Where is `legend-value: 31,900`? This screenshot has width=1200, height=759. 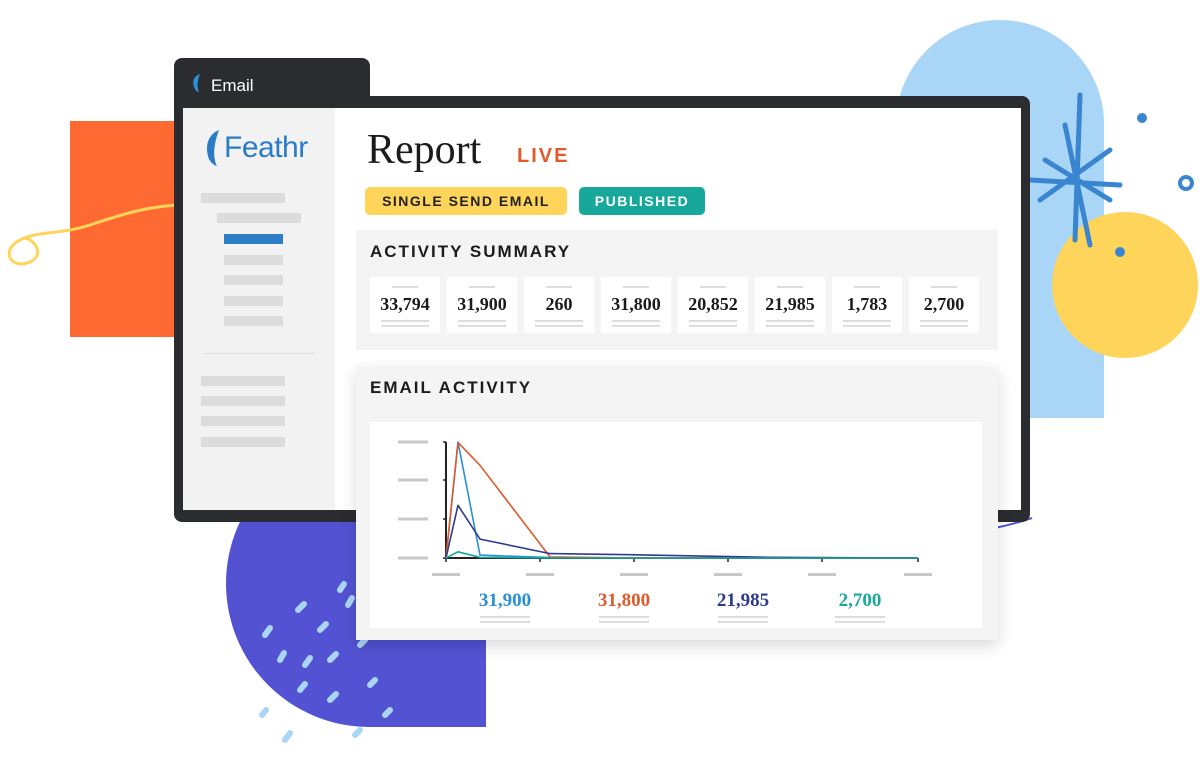 legend-value: 31,900 is located at coordinates (505, 600).